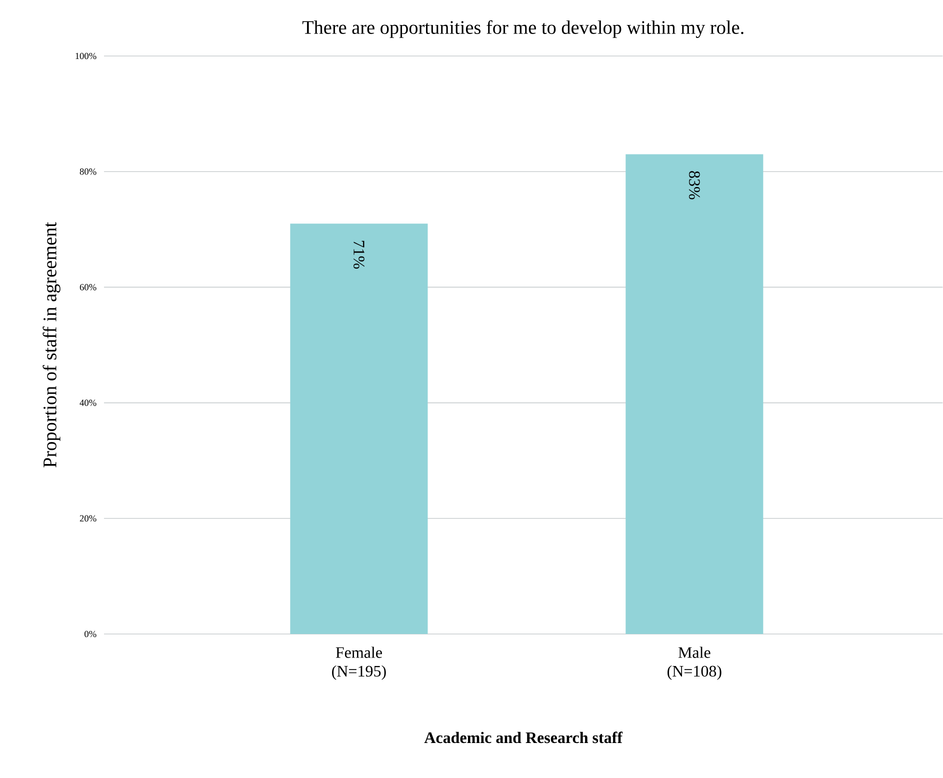  What do you see at coordinates (695, 663) in the screenshot?
I see `x-tick-label: Male (N=108)` at bounding box center [695, 663].